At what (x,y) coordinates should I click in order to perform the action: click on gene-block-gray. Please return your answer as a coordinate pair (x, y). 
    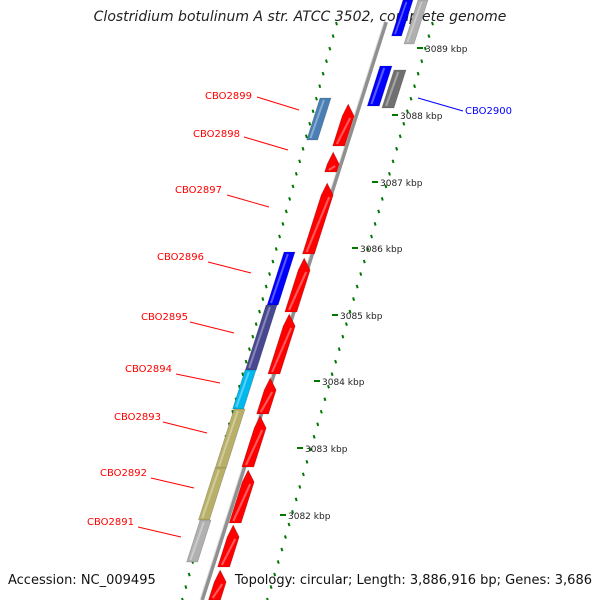
    Looking at the image, I should click on (199, 541).